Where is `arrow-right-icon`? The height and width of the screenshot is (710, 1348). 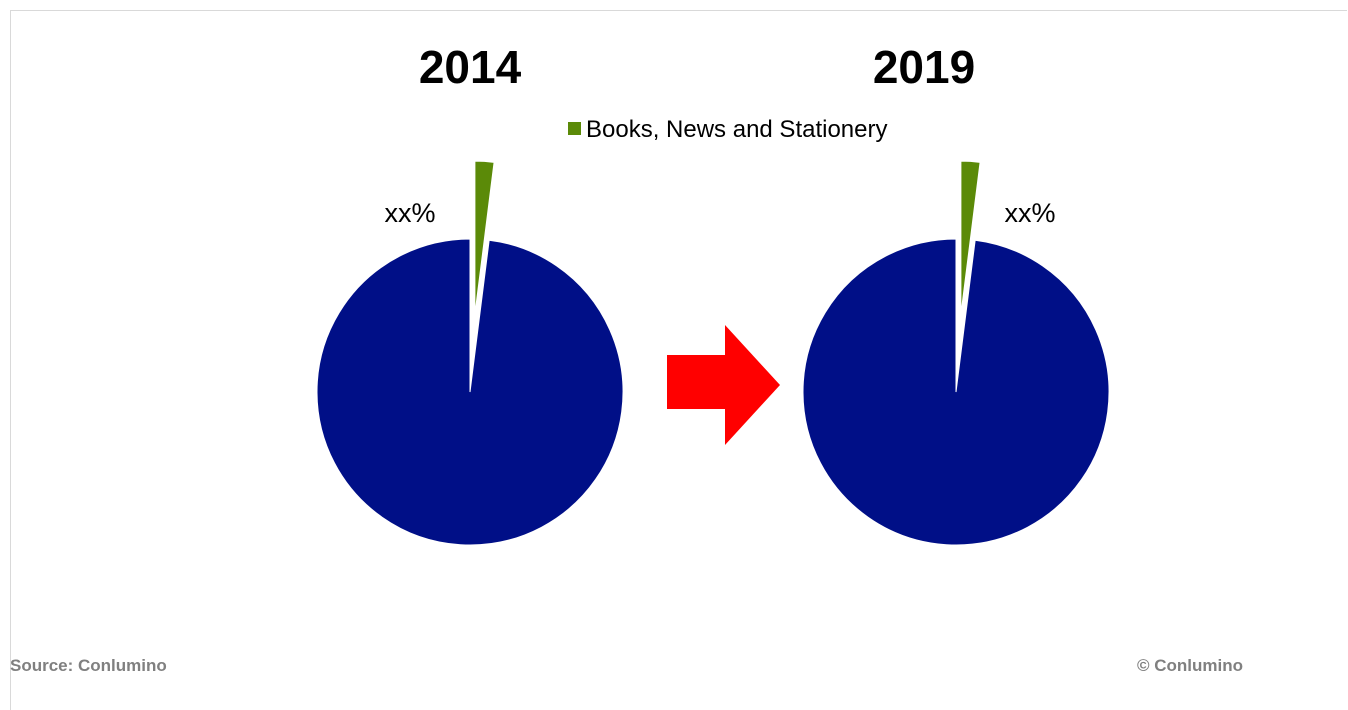
arrow-right-icon is located at coordinates (723, 385).